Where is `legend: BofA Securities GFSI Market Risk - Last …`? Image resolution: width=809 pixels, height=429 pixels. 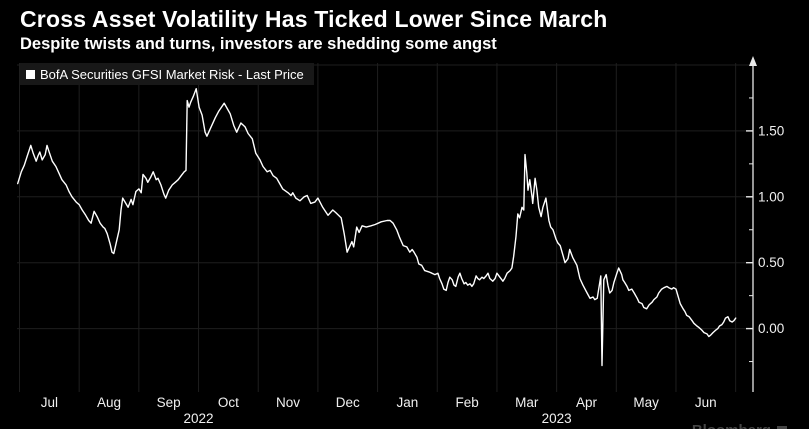
legend: BofA Securities GFSI Market Risk - Last … is located at coordinates (167, 74).